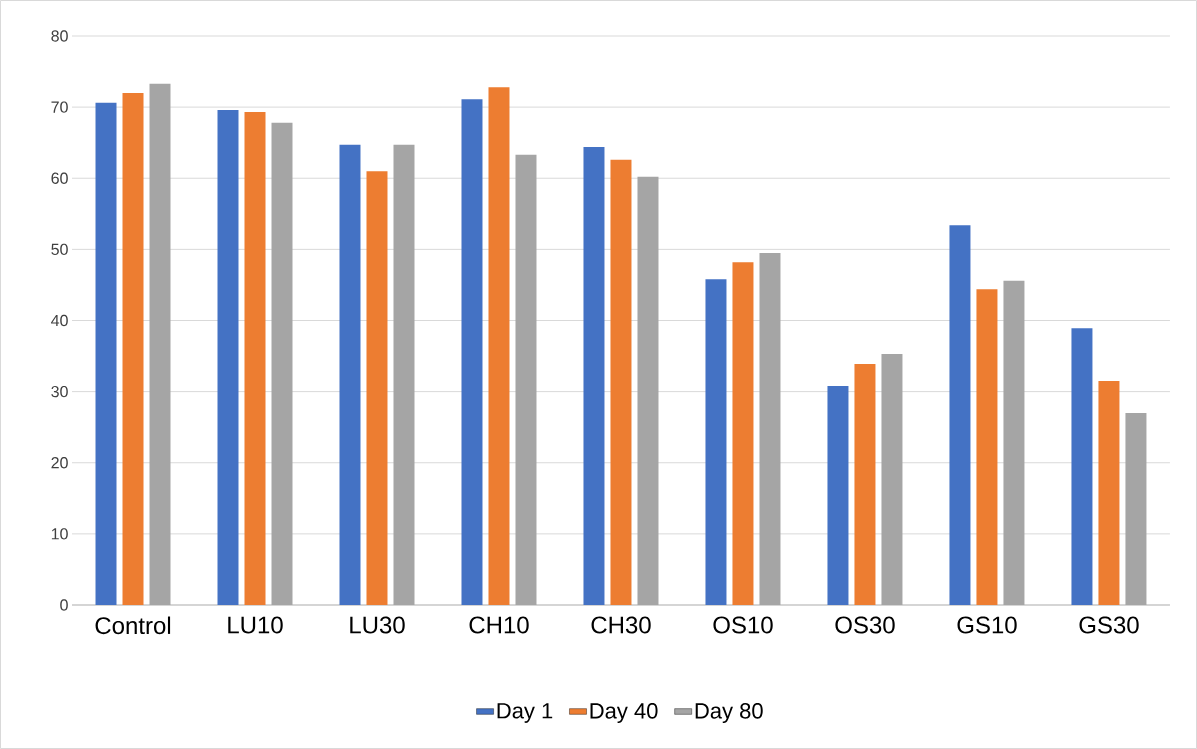 The height and width of the screenshot is (749, 1197). I want to click on y-tick-label: 80, so click(59, 36).